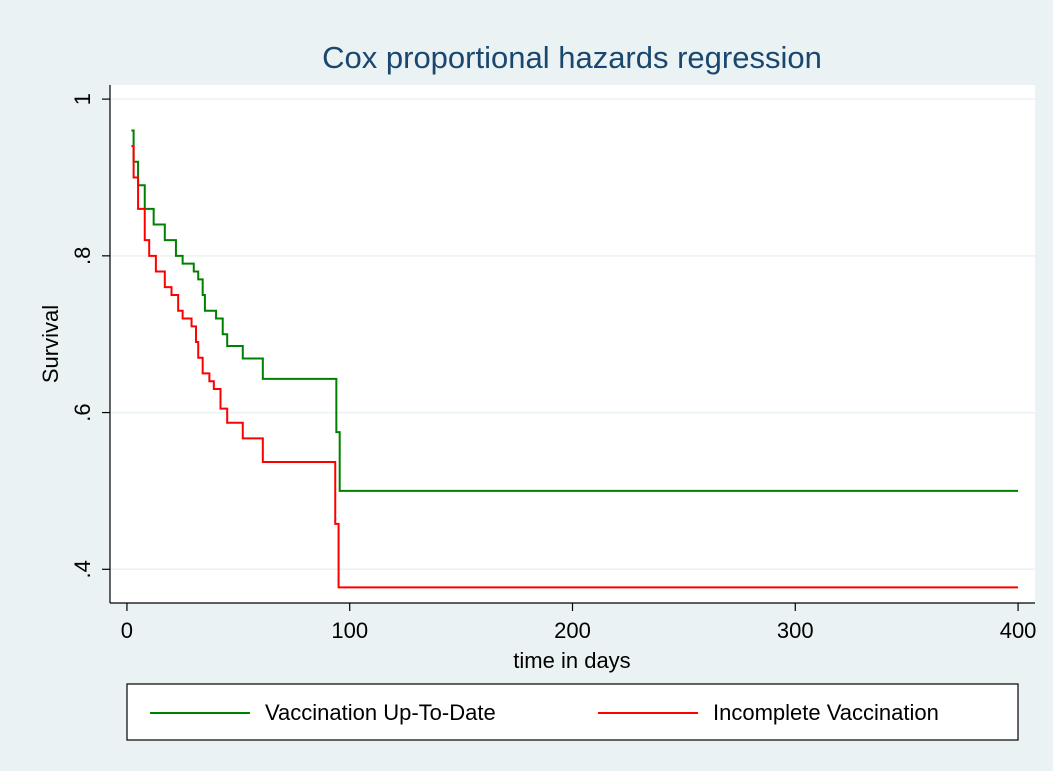 The image size is (1053, 771). I want to click on legend-label: Vaccination Up-To-Date, so click(380, 712).